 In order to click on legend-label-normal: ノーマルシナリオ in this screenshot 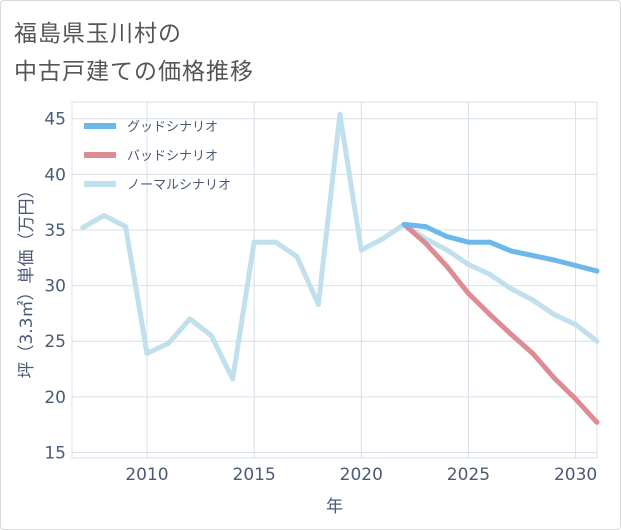, I will do `click(179, 185)`.